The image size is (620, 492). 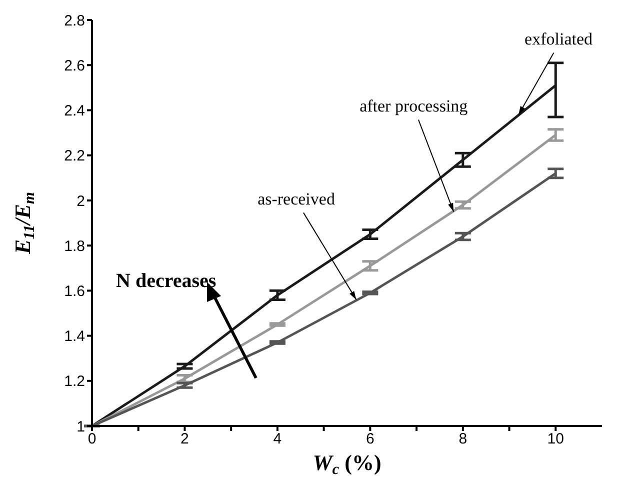 I want to click on x-tick-label: 4, so click(x=277, y=439).